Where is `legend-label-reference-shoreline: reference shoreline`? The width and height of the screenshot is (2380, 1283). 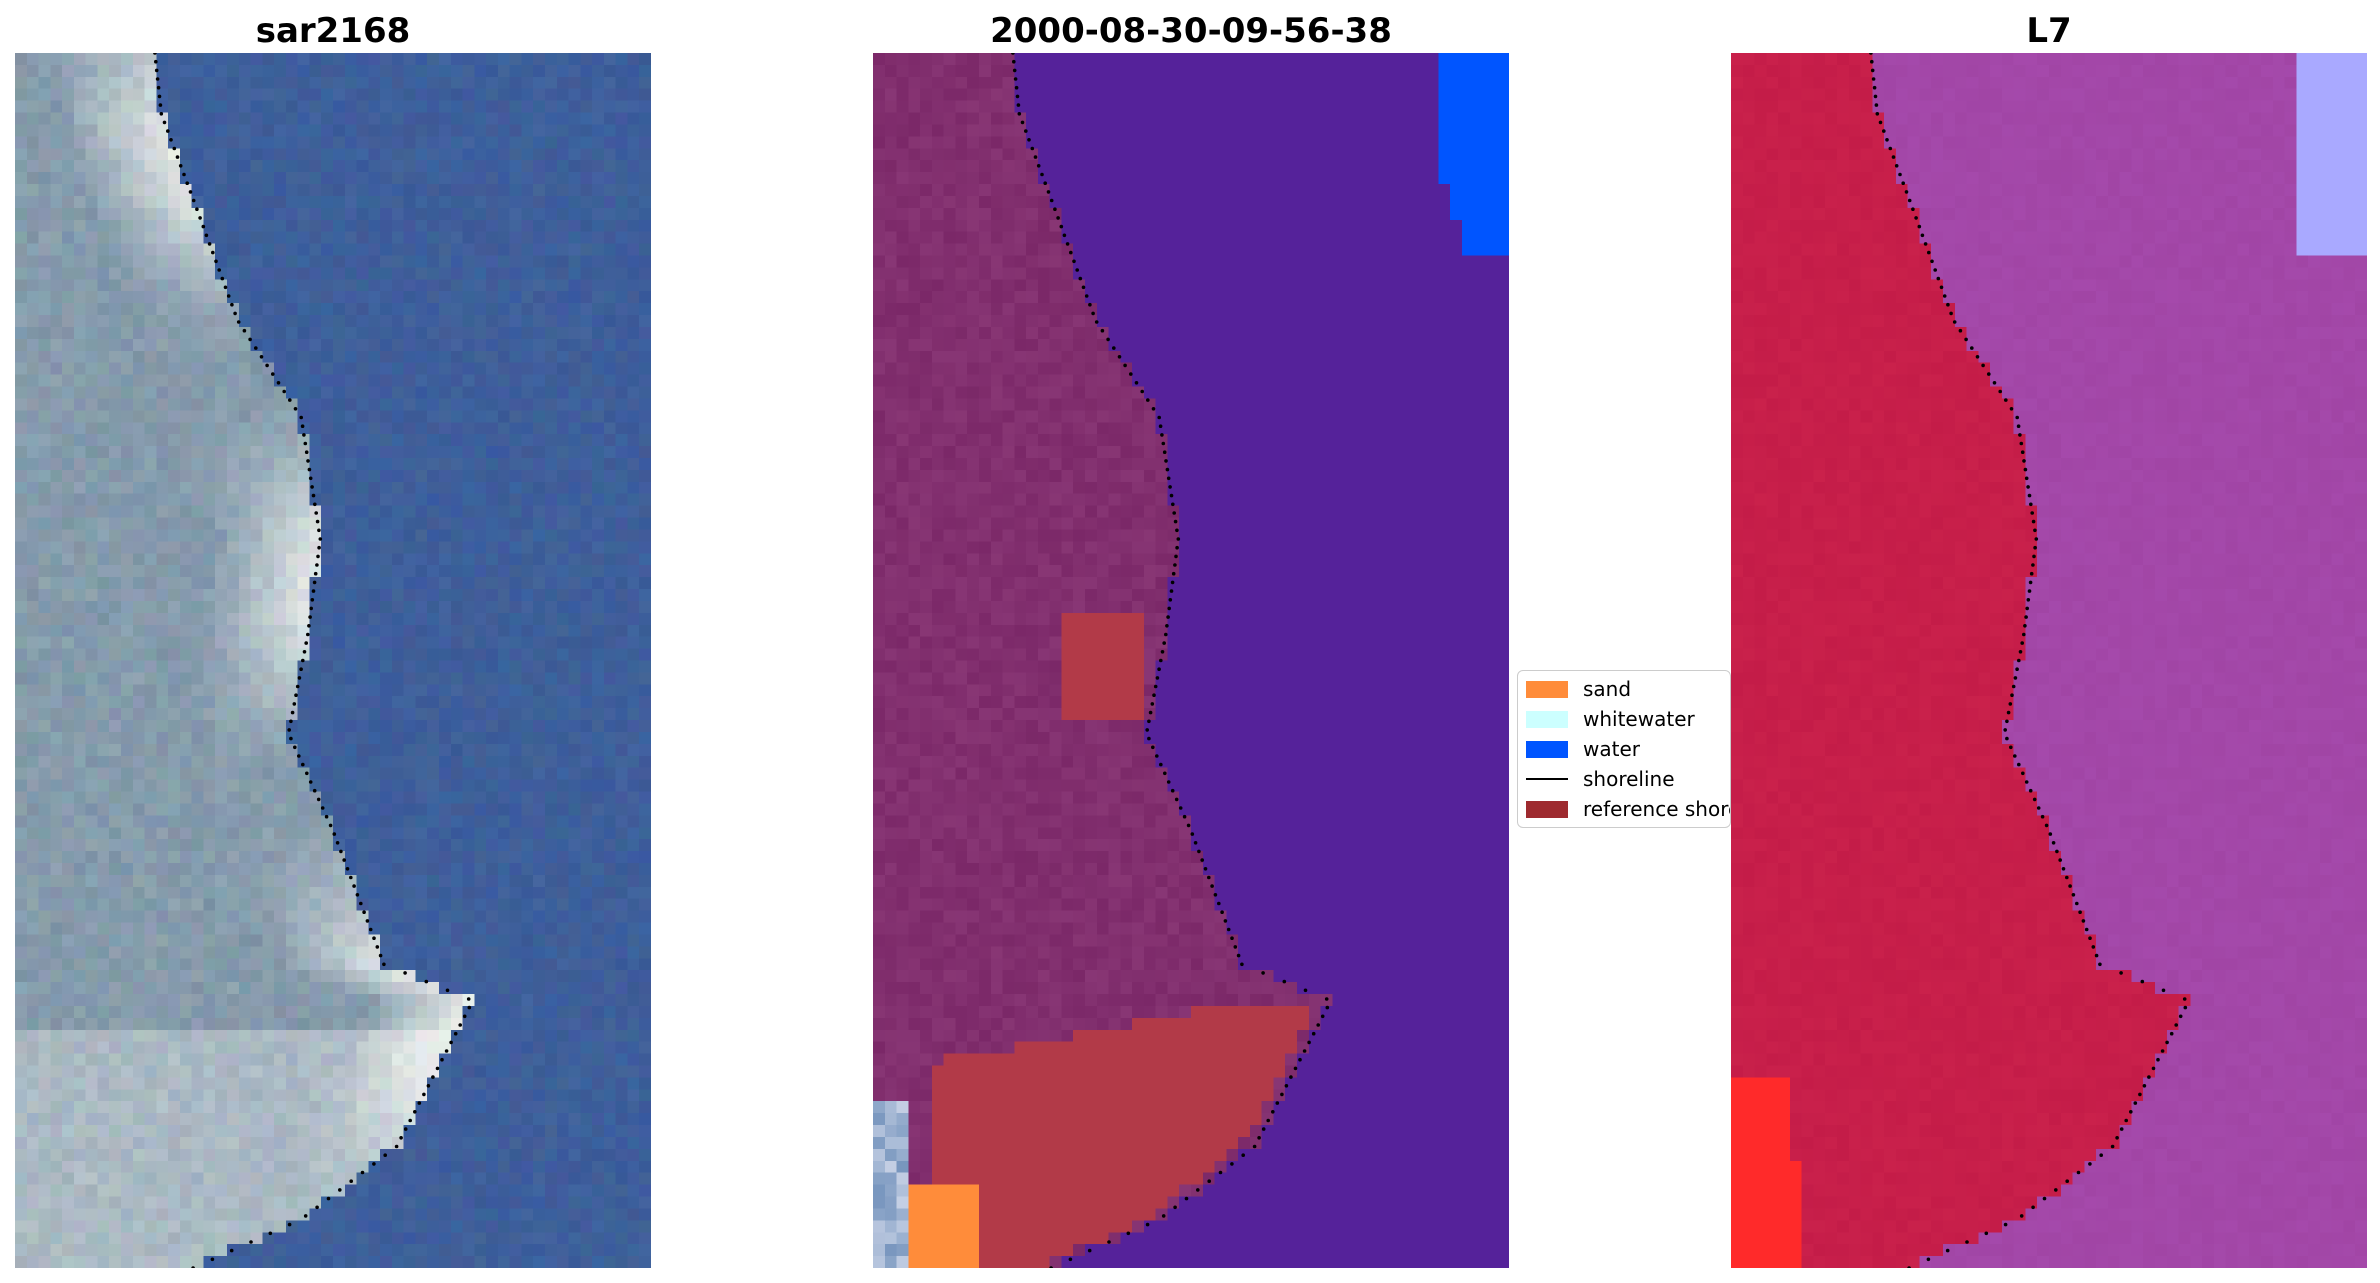 legend-label-reference-shoreline: reference shoreline is located at coordinates (1656, 809).